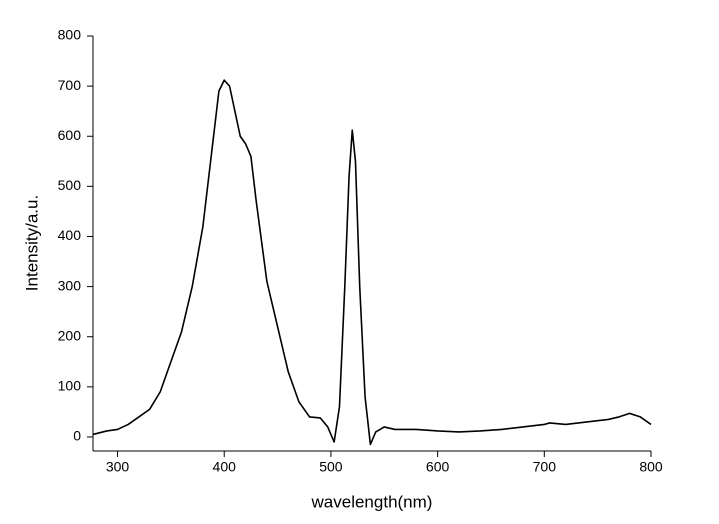 This screenshot has width=719, height=524. I want to click on y-tick-label: 400, so click(70, 235).